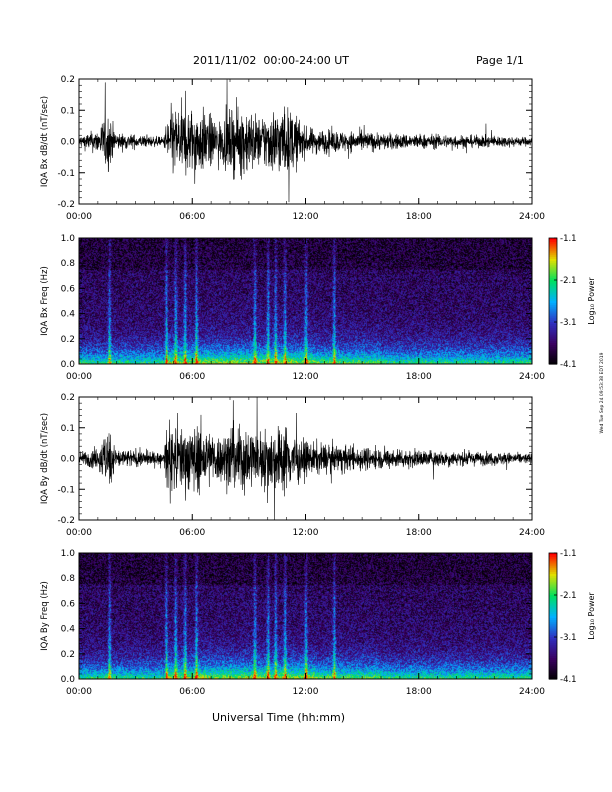 Image resolution: width=612 pixels, height=792 pixels. What do you see at coordinates (68, 554) in the screenshot?
I see `y-tick-label: 1.0` at bounding box center [68, 554].